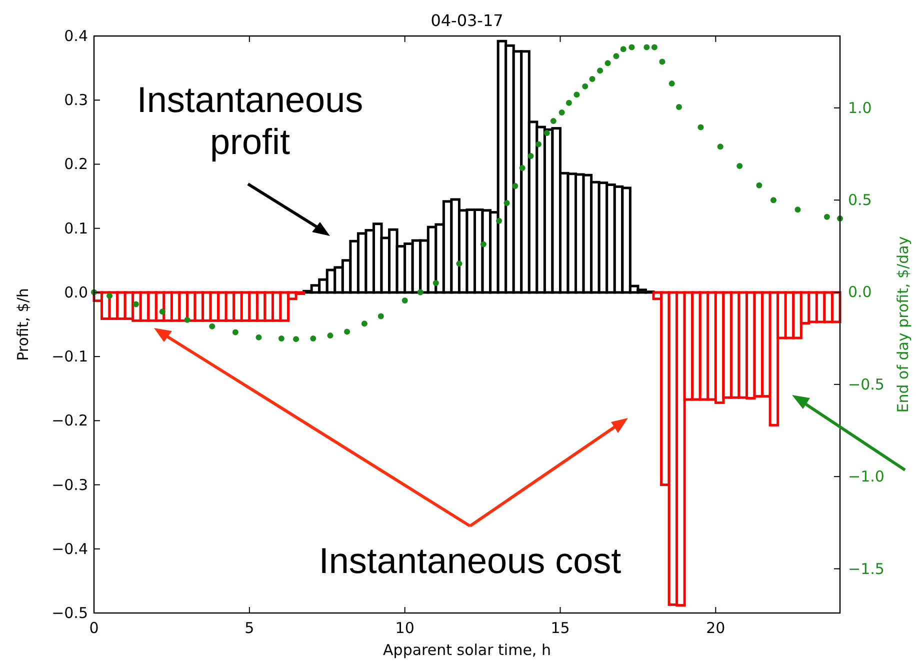 This screenshot has width=920, height=667. Describe the element at coordinates (470, 560) in the screenshot. I see `annotation: Instantaneous cost` at that location.